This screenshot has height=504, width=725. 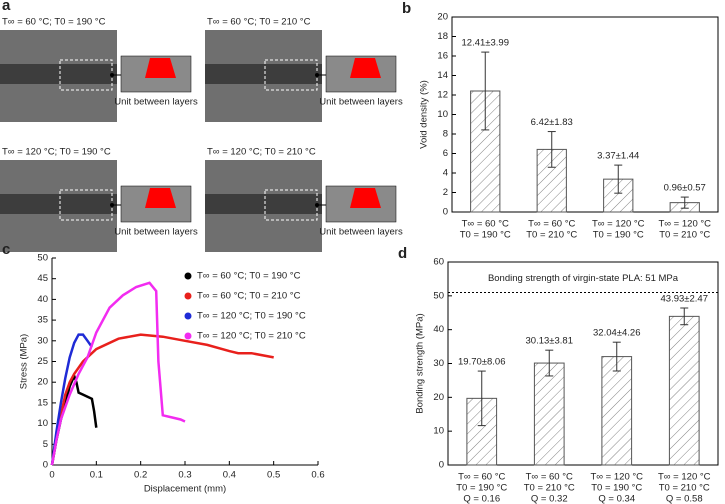 I want to click on panel-label: b, so click(x=406, y=8).